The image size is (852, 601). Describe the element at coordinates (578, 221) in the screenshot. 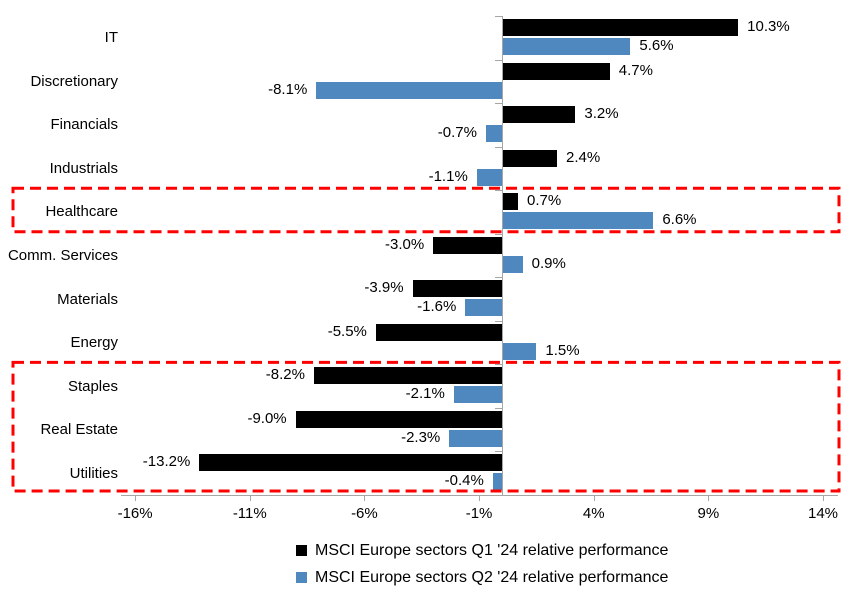

I see `bar-q2-healthcare` at that location.